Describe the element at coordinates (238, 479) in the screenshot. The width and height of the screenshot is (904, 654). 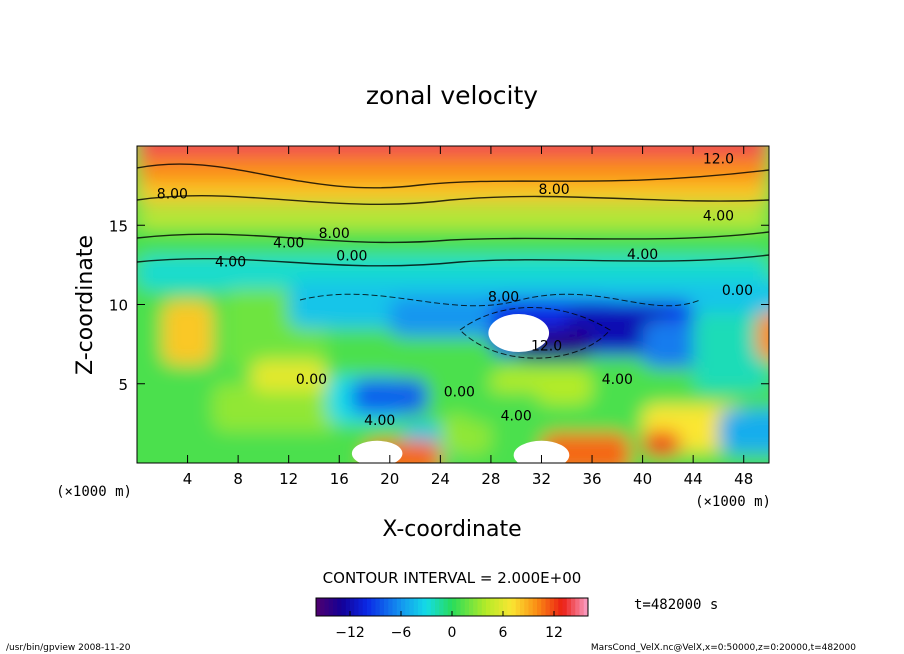
I see `x-tick-label: 8` at that location.